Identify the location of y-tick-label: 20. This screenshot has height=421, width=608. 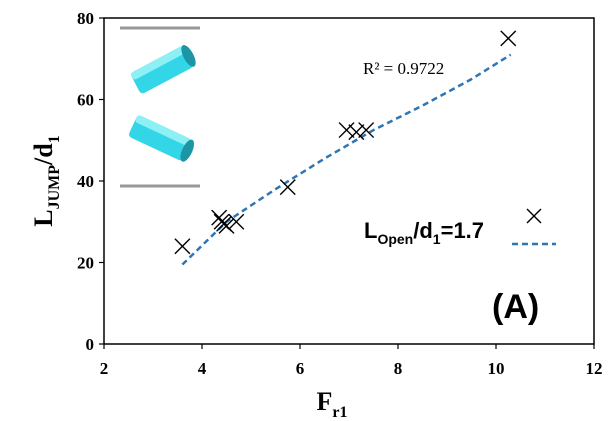
(85, 263).